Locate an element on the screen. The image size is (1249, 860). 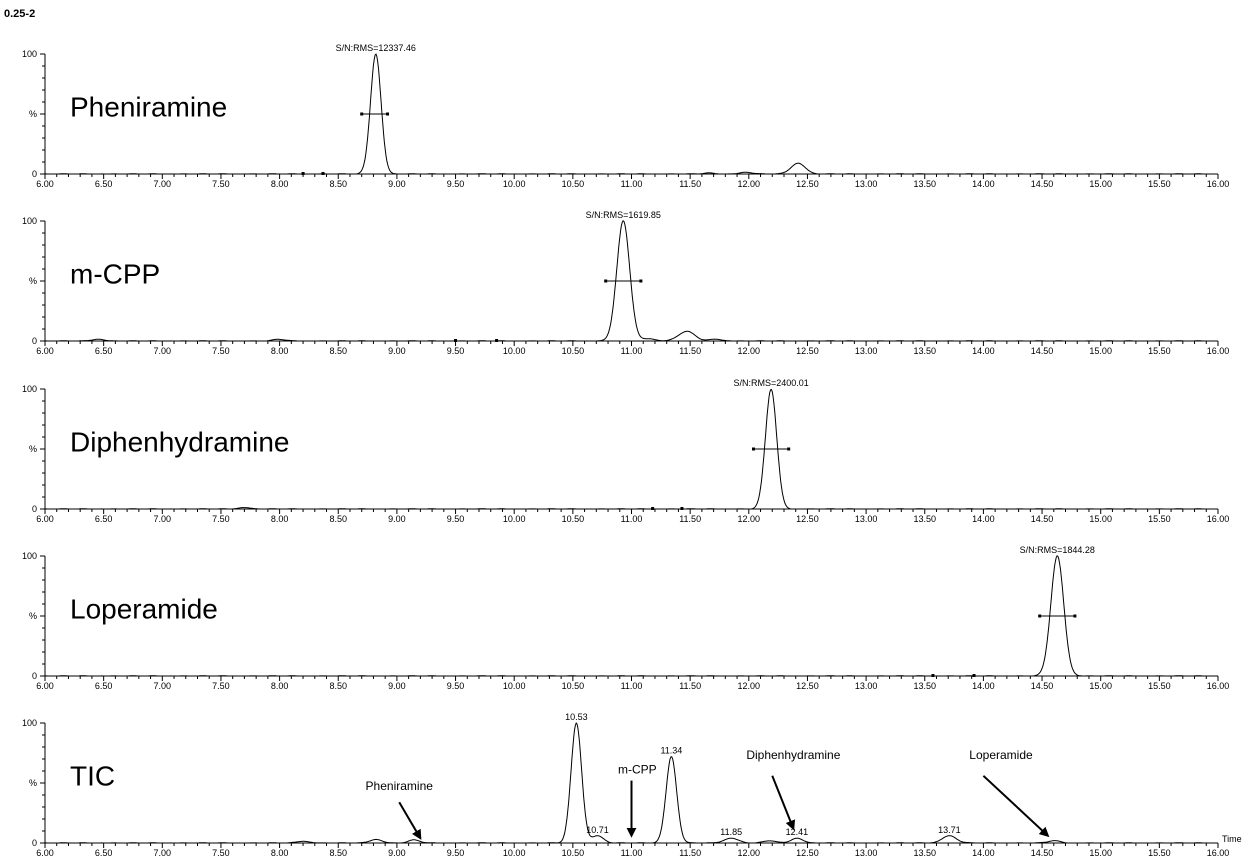
panel-label: Diphenhydramine is located at coordinates (179, 441).